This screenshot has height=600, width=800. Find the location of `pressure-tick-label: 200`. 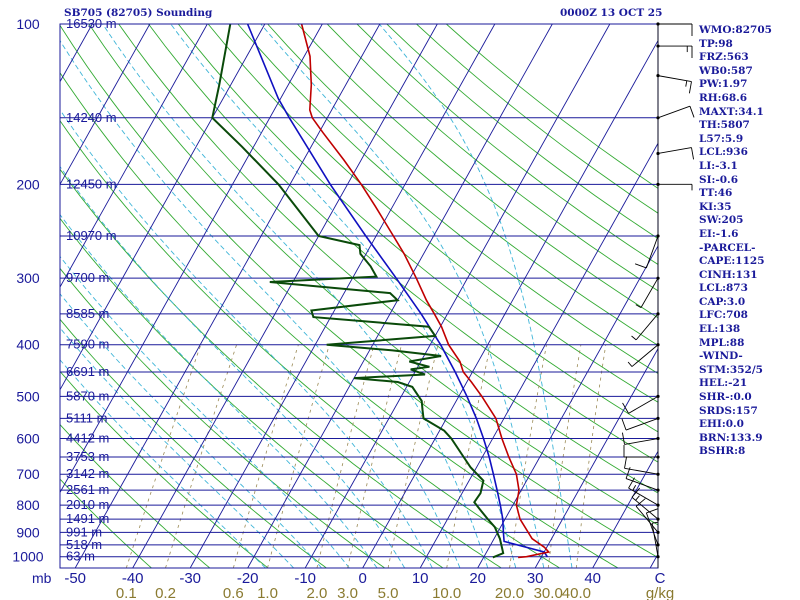

pressure-tick-label: 200 is located at coordinates (28, 184).